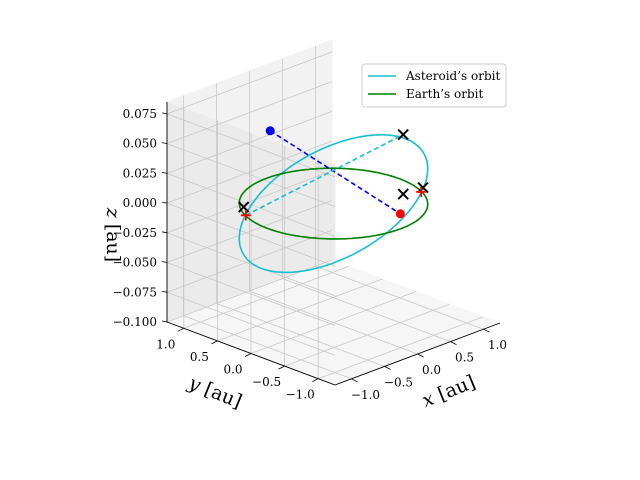 The image size is (640, 480). I want to click on y-tick-label: −0.5, so click(266, 382).